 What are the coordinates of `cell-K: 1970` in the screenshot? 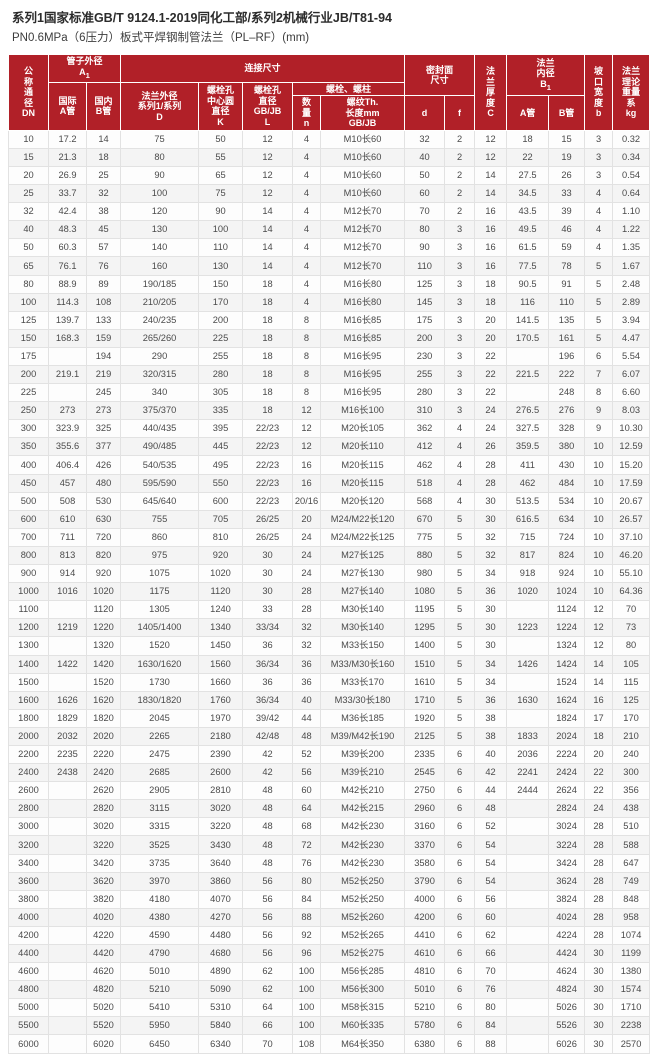 It's located at (221, 718).